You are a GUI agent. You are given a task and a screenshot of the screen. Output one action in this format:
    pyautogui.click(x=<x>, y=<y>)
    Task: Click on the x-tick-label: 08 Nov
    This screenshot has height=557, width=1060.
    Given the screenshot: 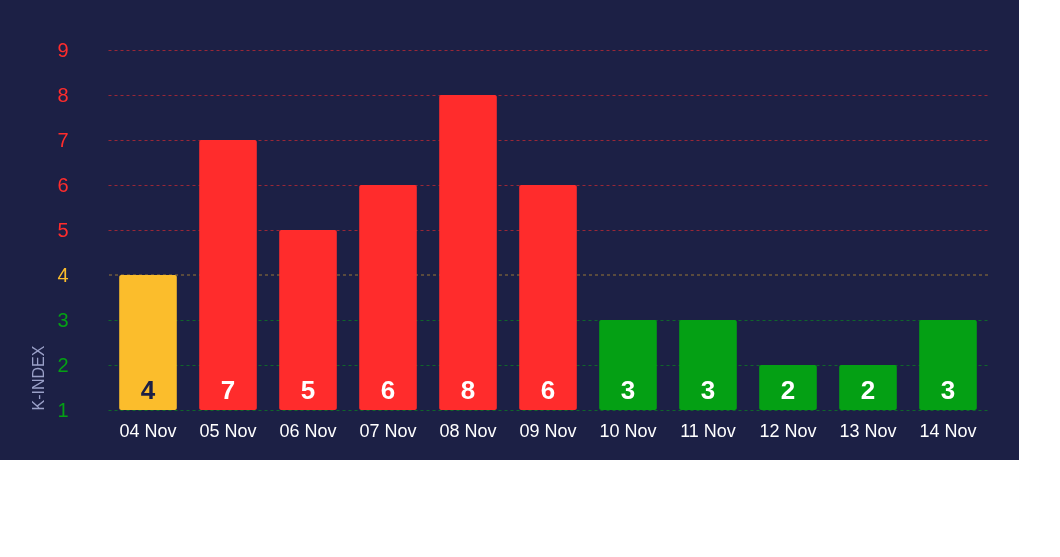 What is the action you would take?
    pyautogui.click(x=468, y=430)
    